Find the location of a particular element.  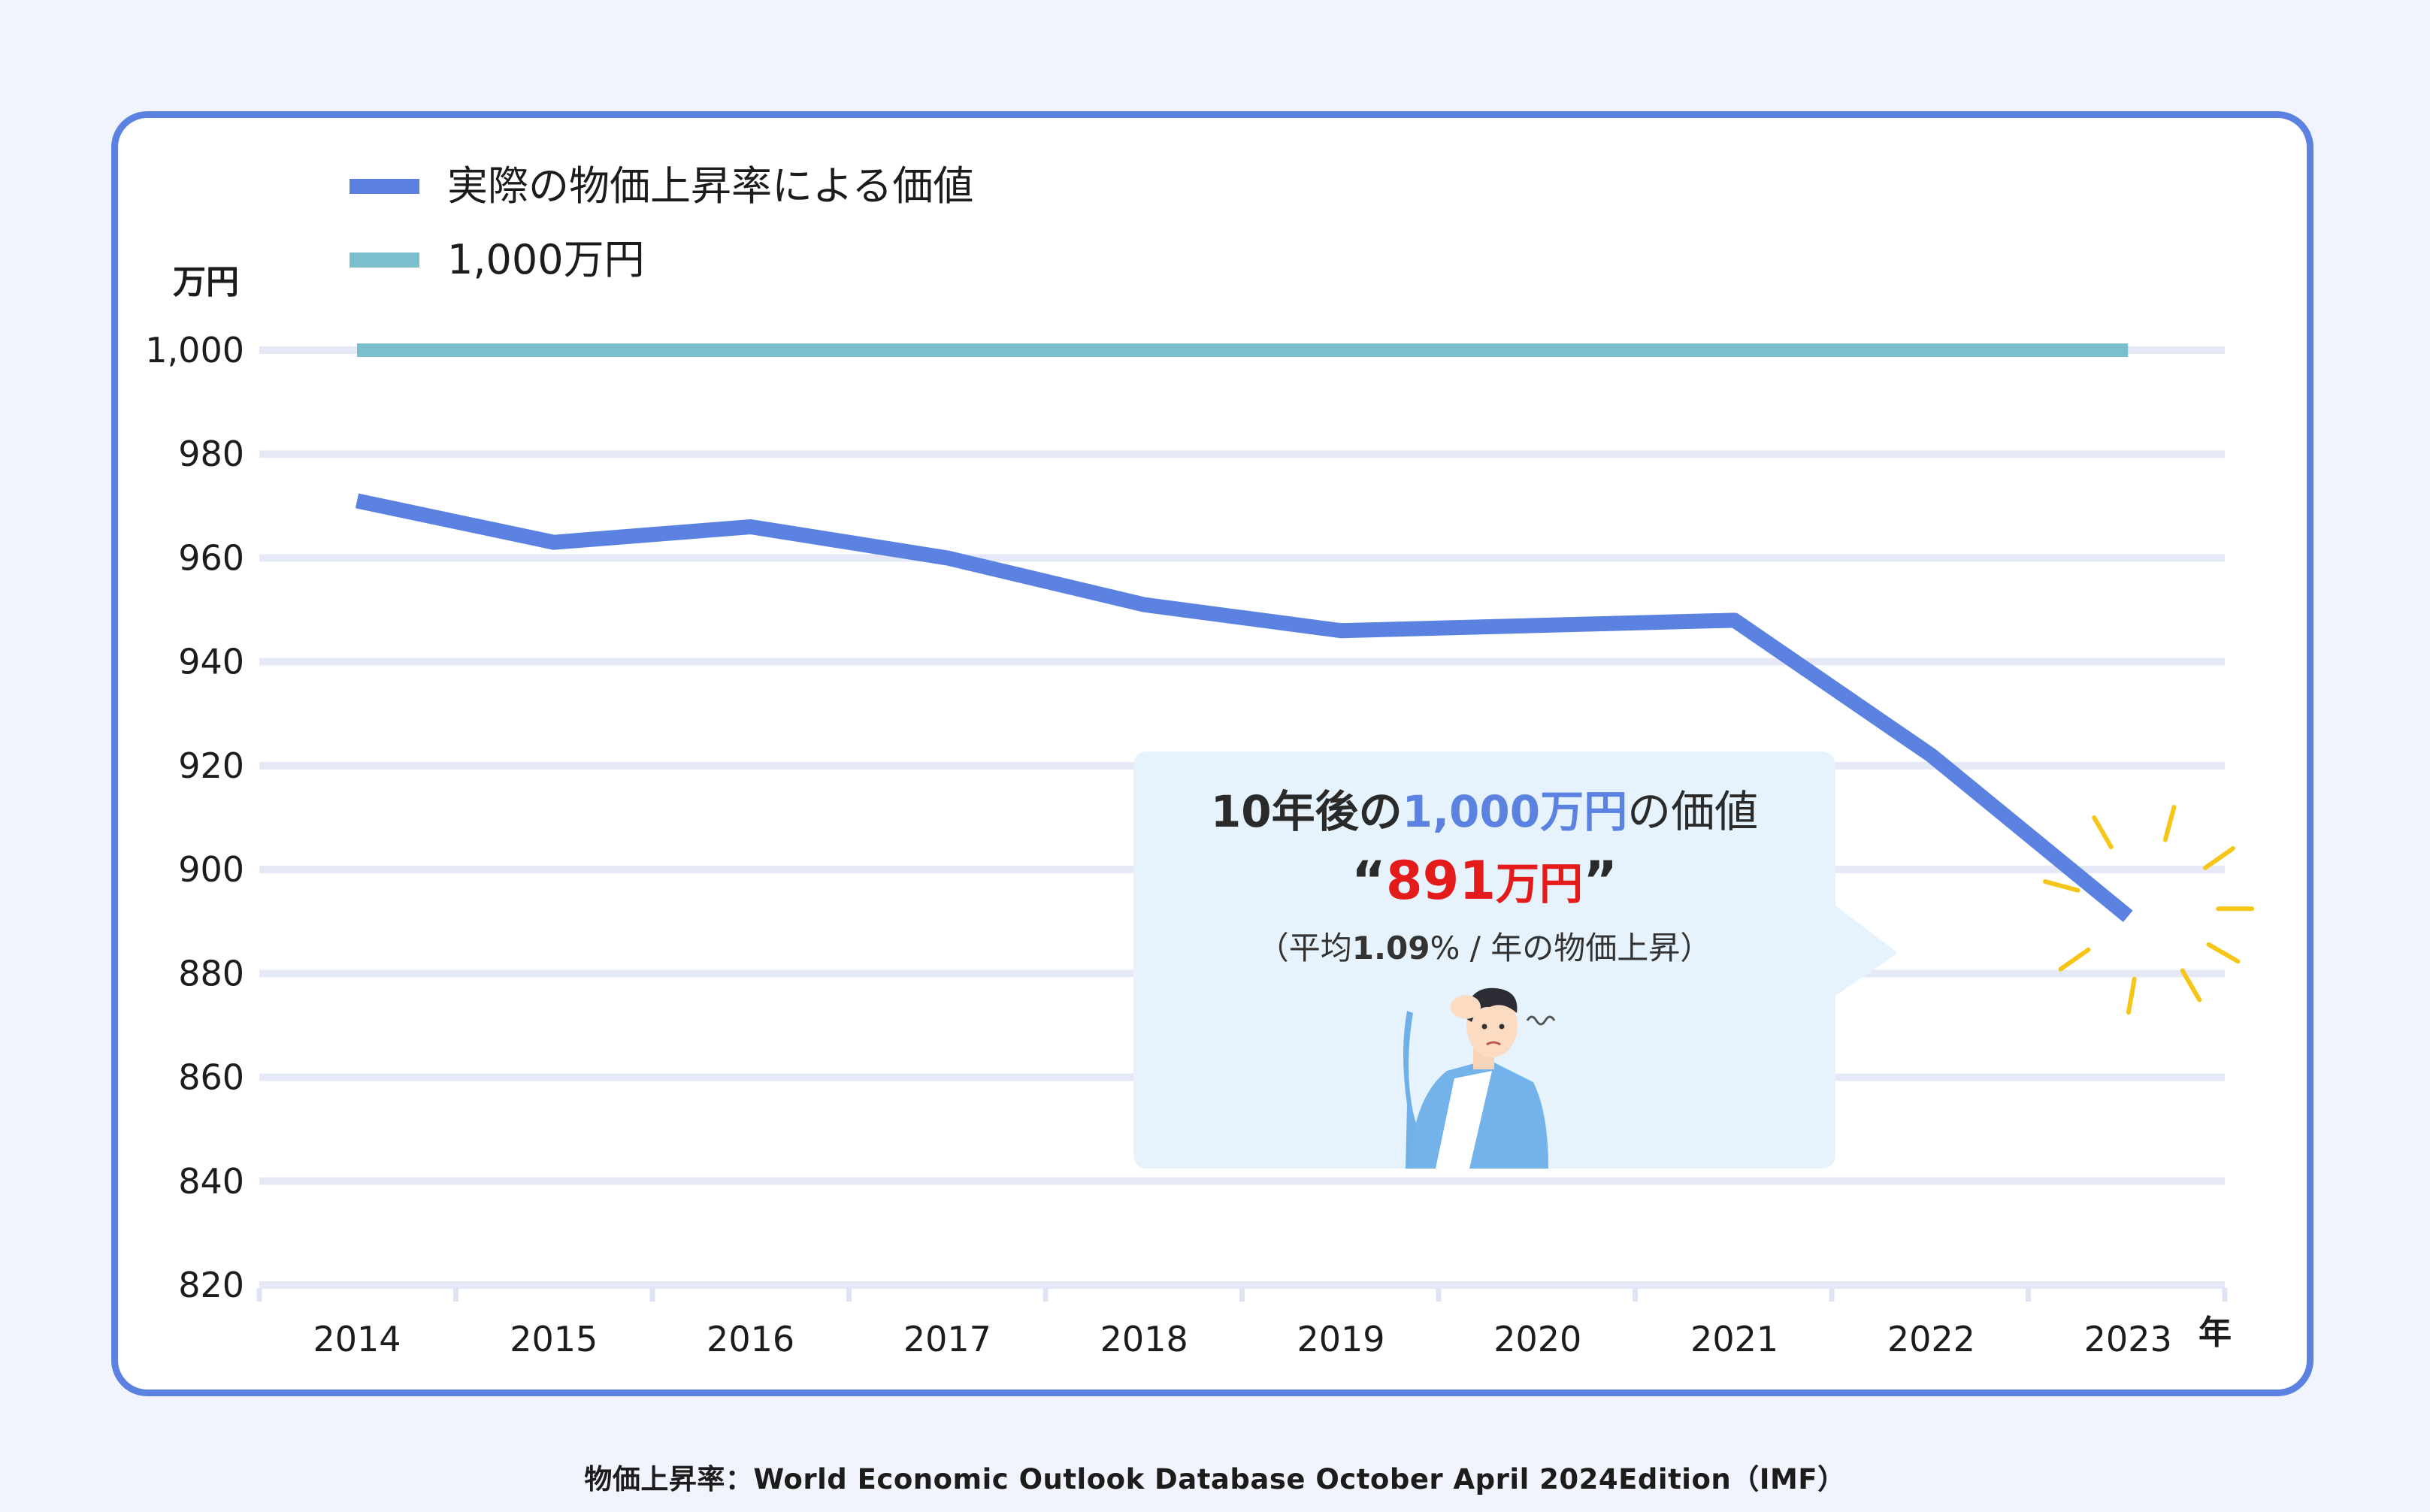

detail-rate: 1.09 is located at coordinates (1391, 948).